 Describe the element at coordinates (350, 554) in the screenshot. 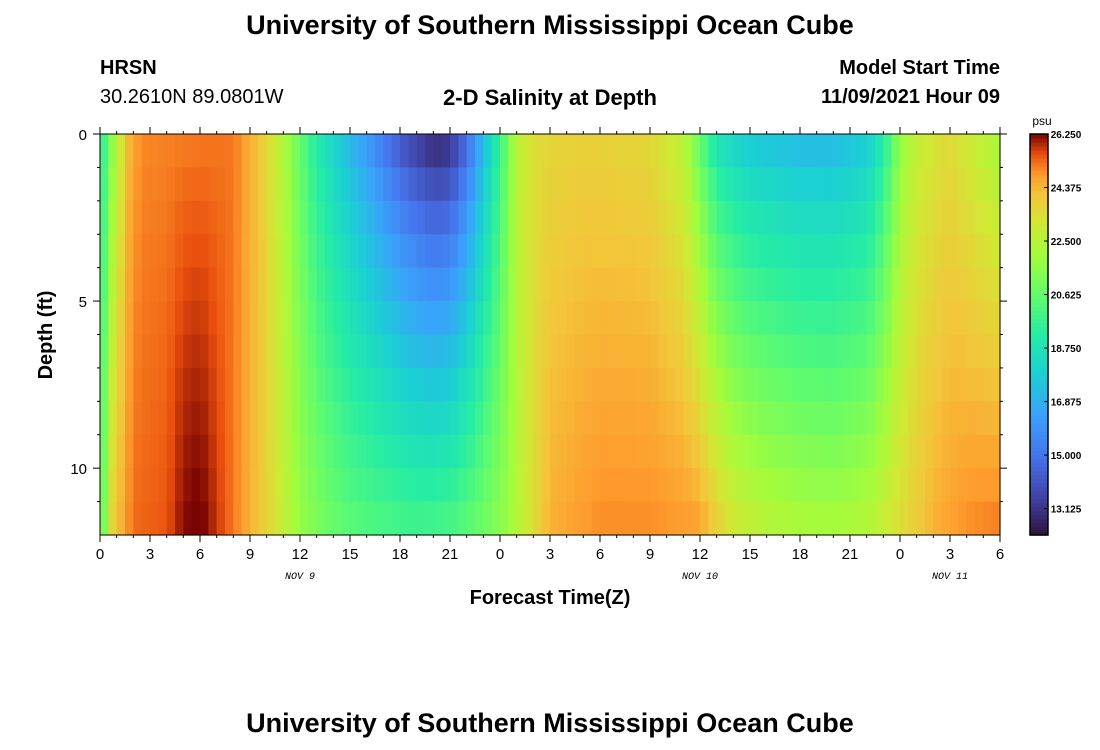

I see `x-tick-label: 15` at that location.